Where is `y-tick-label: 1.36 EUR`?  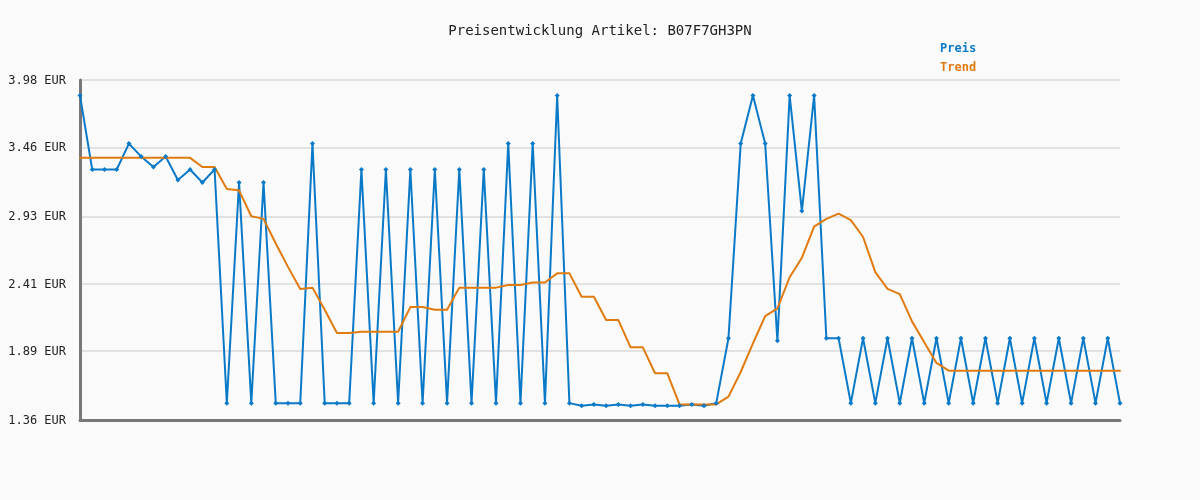
y-tick-label: 1.36 EUR is located at coordinates (37, 420).